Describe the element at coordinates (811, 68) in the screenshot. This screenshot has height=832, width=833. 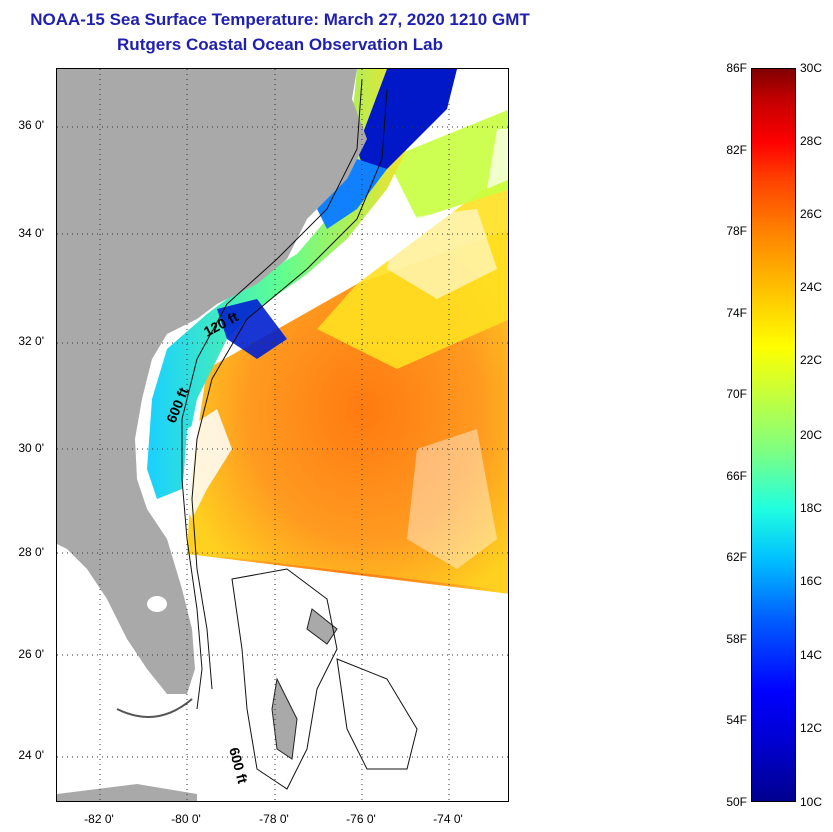
I see `colorbar-c-label: 30C` at that location.